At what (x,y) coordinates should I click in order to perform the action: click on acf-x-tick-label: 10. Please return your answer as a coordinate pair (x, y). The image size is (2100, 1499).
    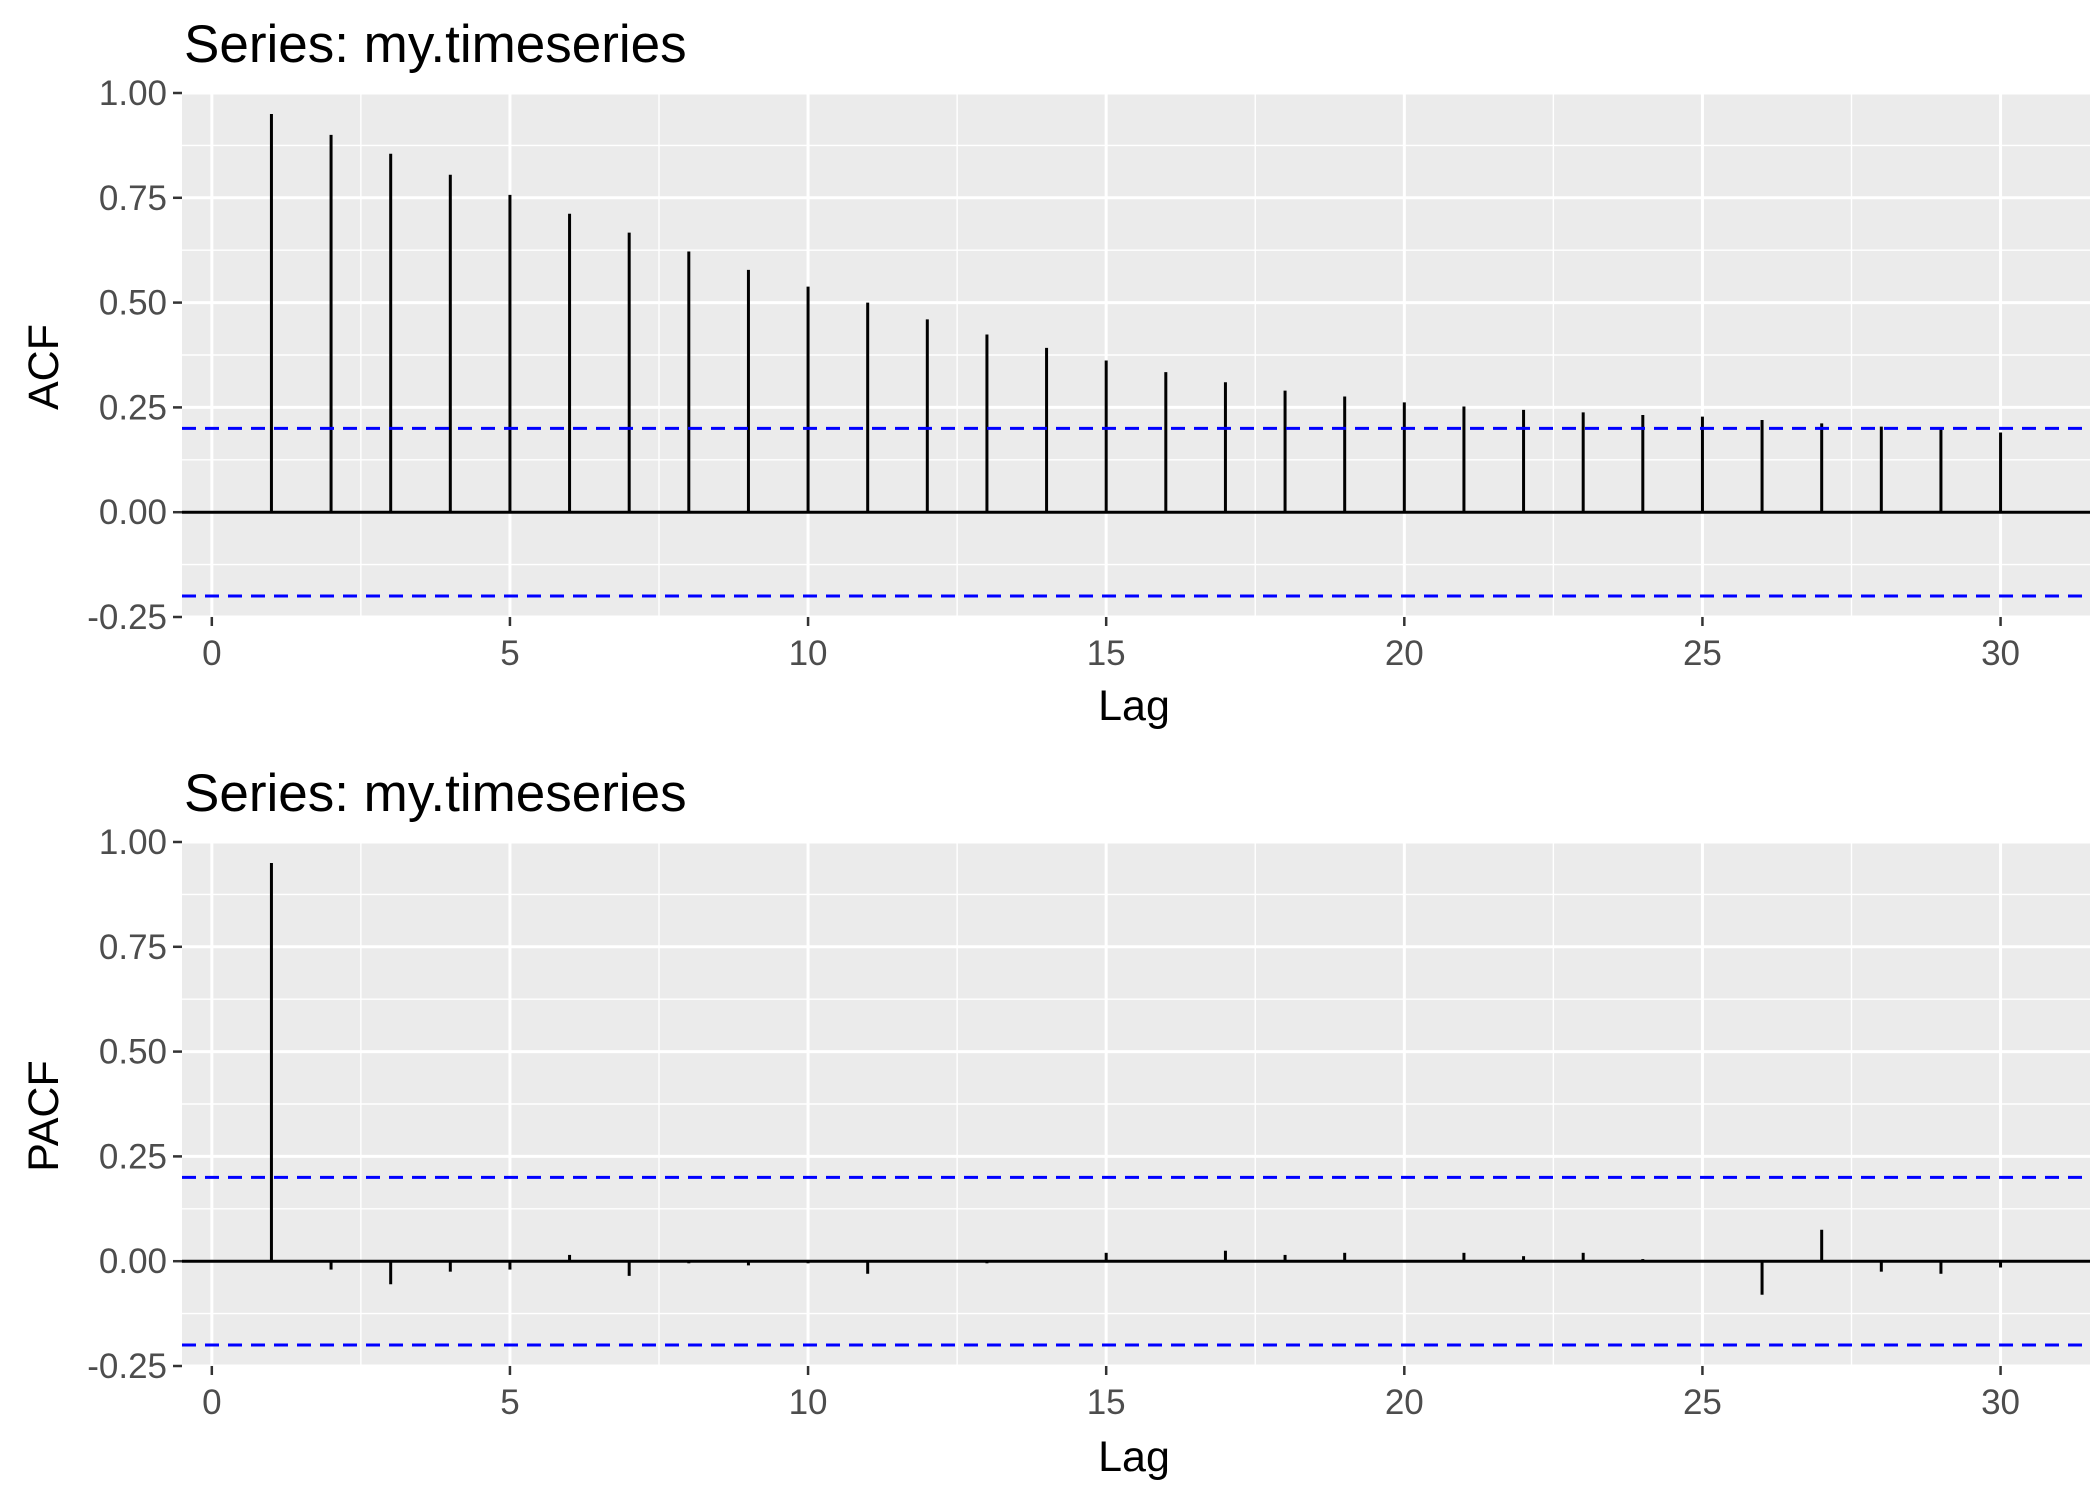
    Looking at the image, I should click on (808, 653).